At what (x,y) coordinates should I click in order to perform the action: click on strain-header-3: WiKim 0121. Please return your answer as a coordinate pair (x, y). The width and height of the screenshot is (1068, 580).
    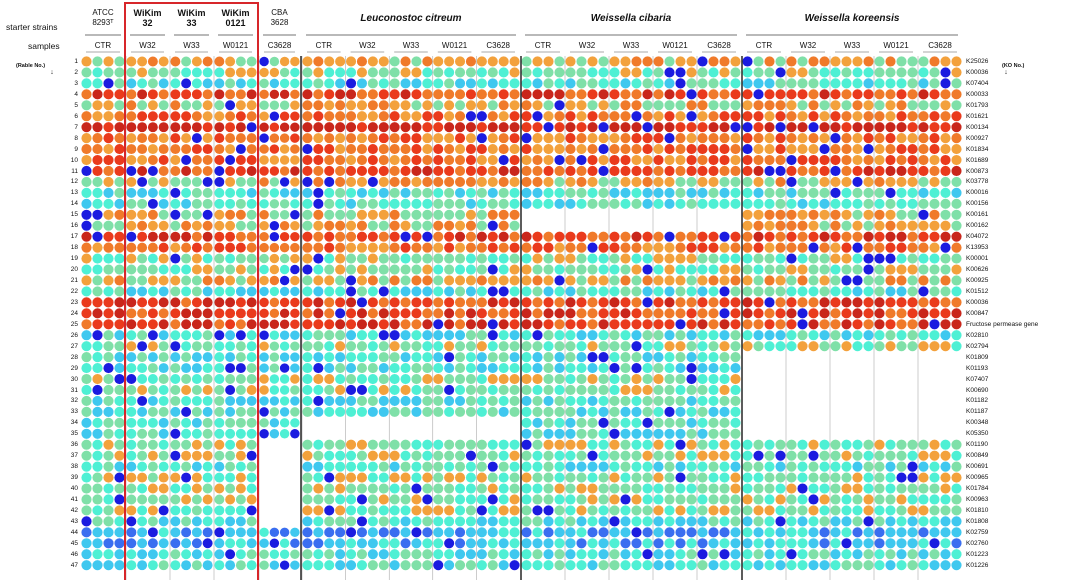
    Looking at the image, I should click on (235, 18).